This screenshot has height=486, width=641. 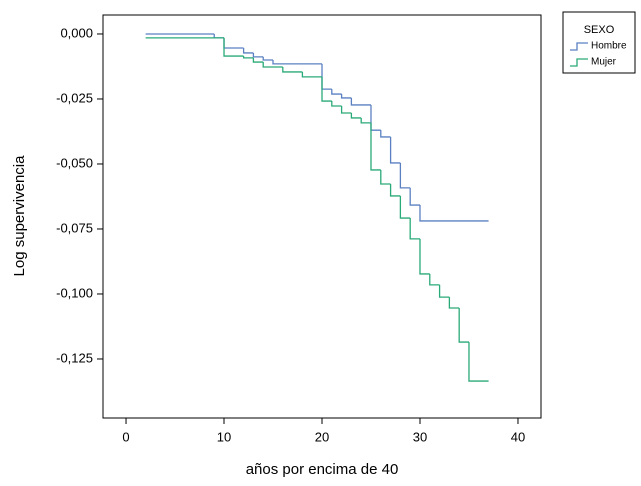 What do you see at coordinates (74, 162) in the screenshot?
I see `y-tick-label: -0,050` at bounding box center [74, 162].